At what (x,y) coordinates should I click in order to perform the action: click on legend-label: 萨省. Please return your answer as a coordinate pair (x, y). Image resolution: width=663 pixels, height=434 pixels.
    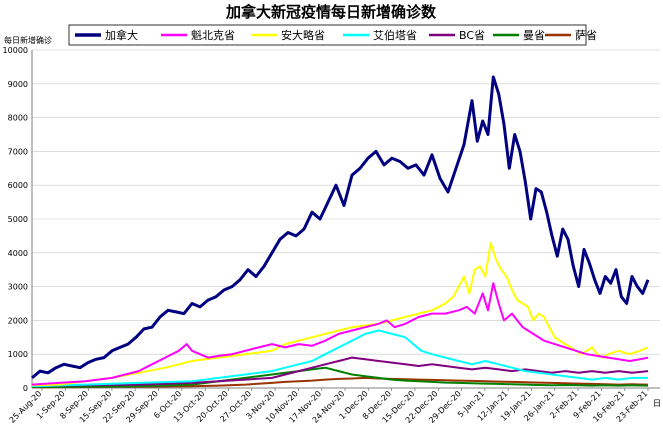
    Looking at the image, I should click on (586, 35).